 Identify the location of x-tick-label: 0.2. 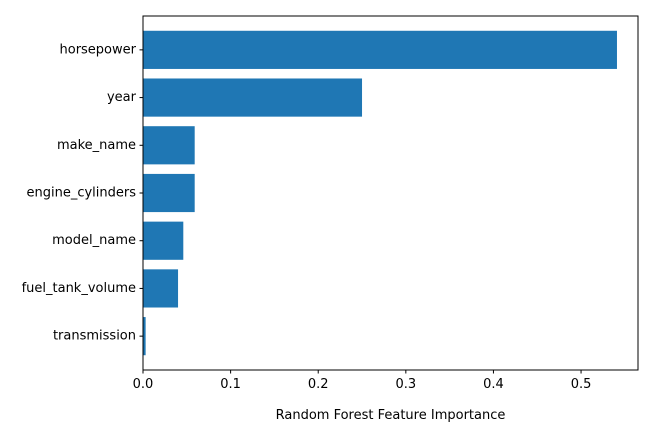
(318, 384).